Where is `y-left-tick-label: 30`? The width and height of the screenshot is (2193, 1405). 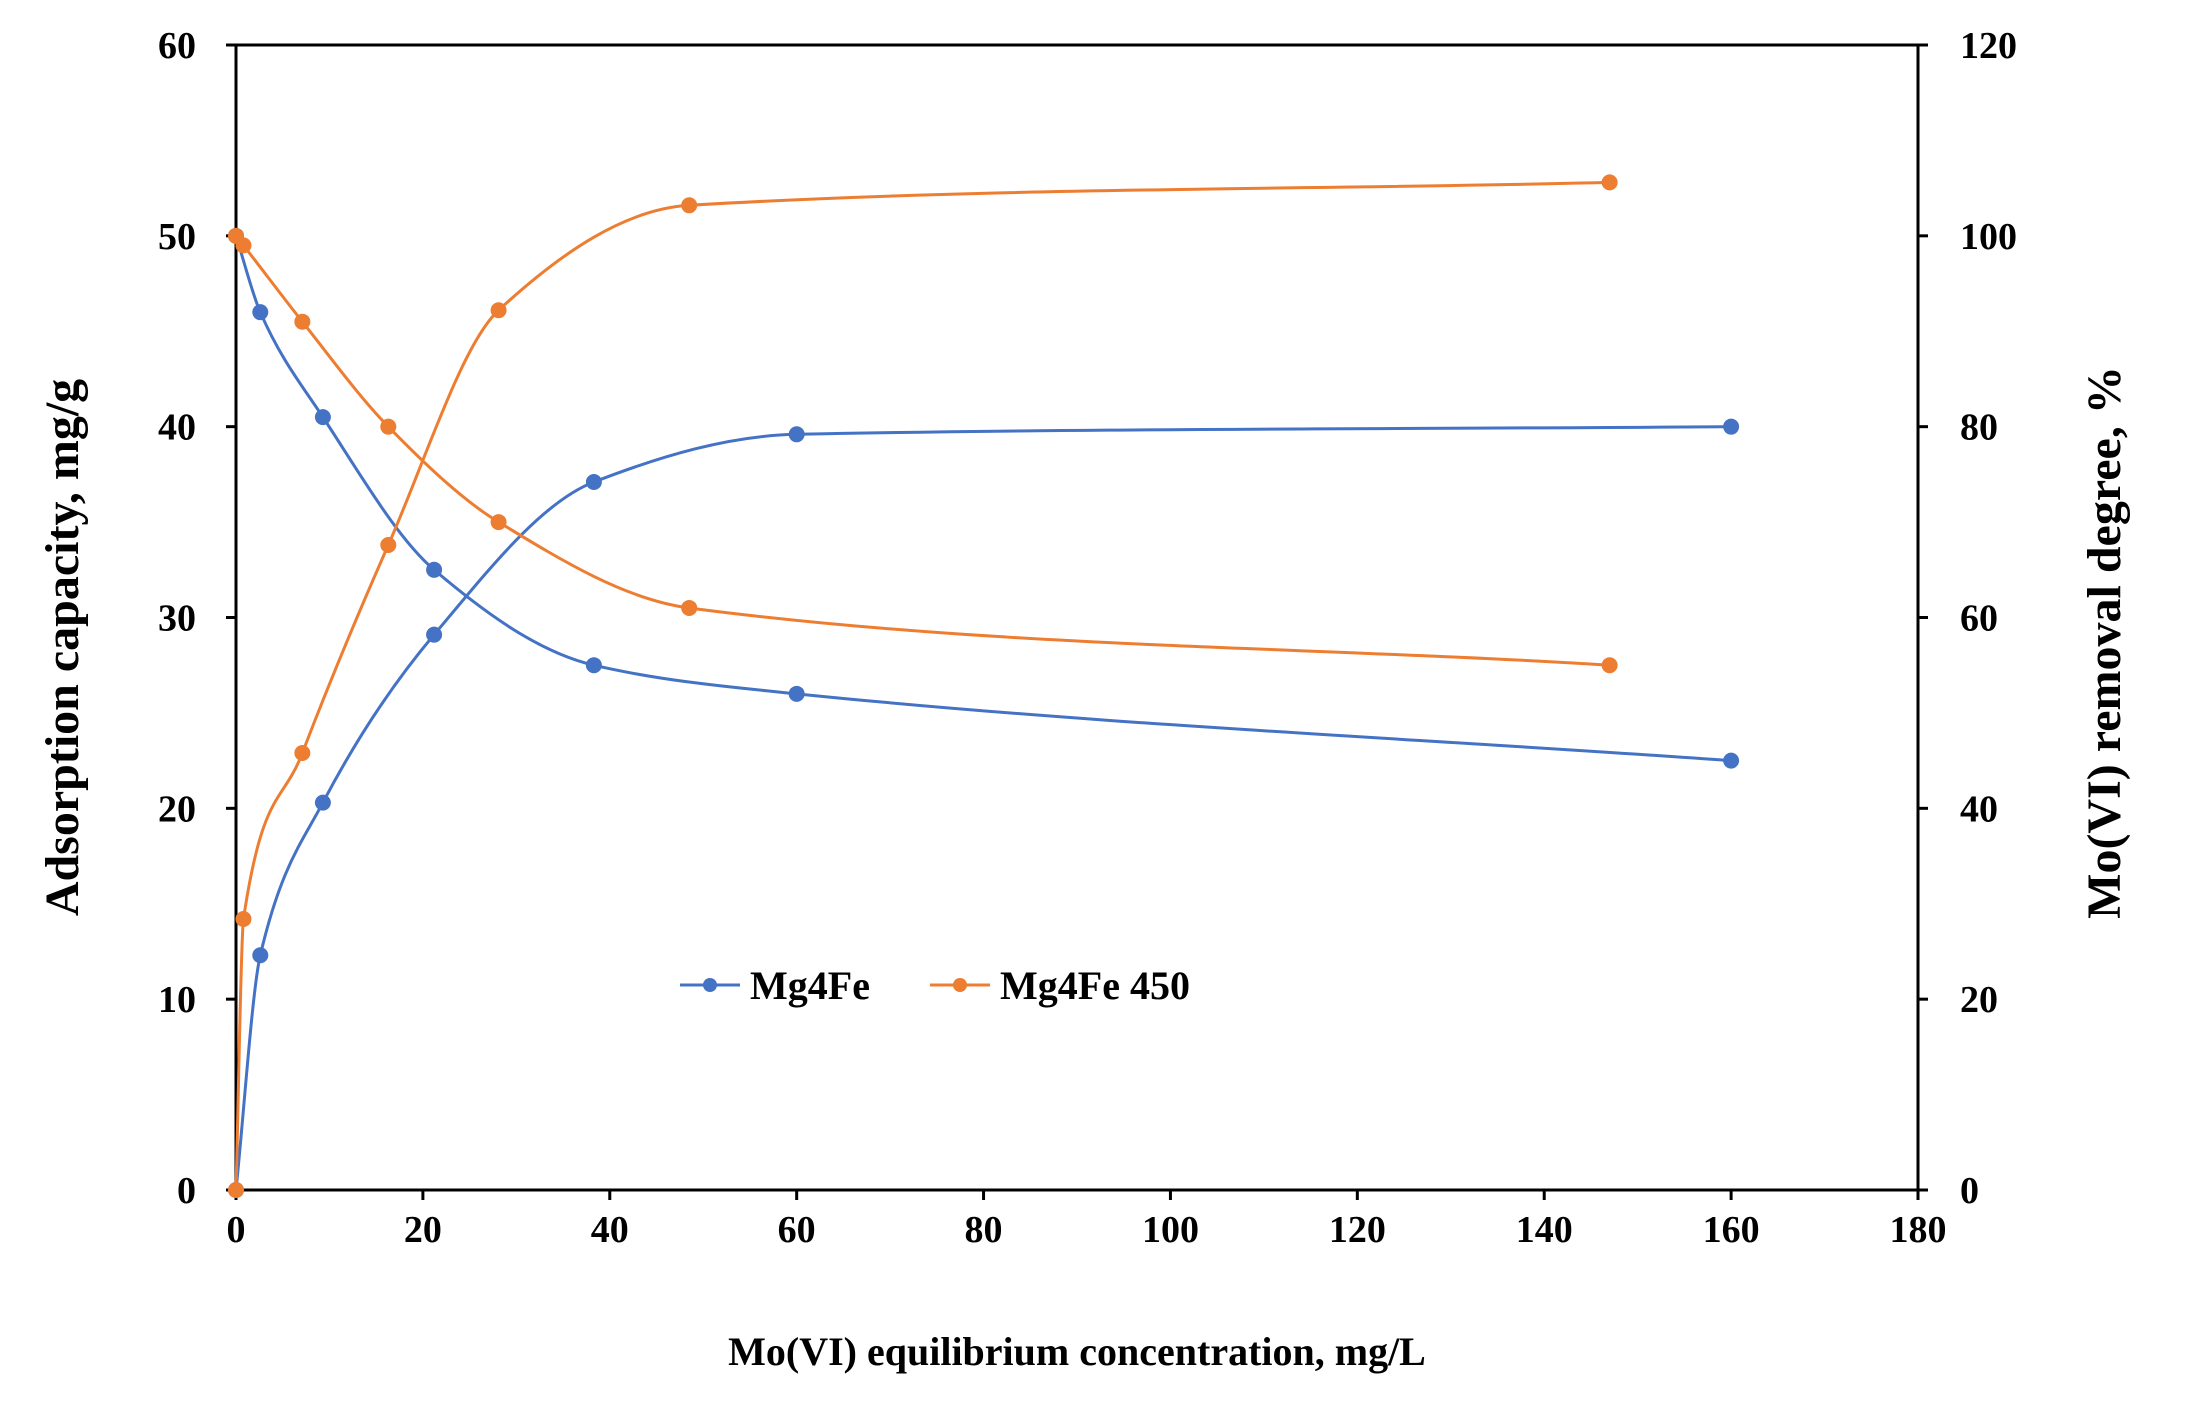
y-left-tick-label: 30 is located at coordinates (177, 619).